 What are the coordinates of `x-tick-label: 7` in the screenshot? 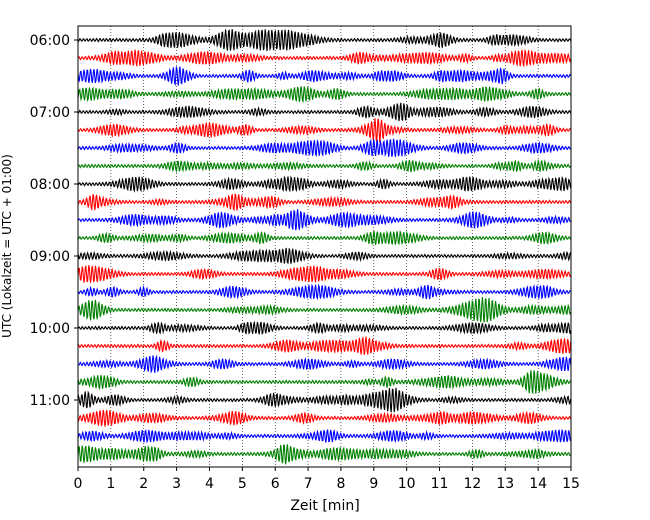 It's located at (308, 484).